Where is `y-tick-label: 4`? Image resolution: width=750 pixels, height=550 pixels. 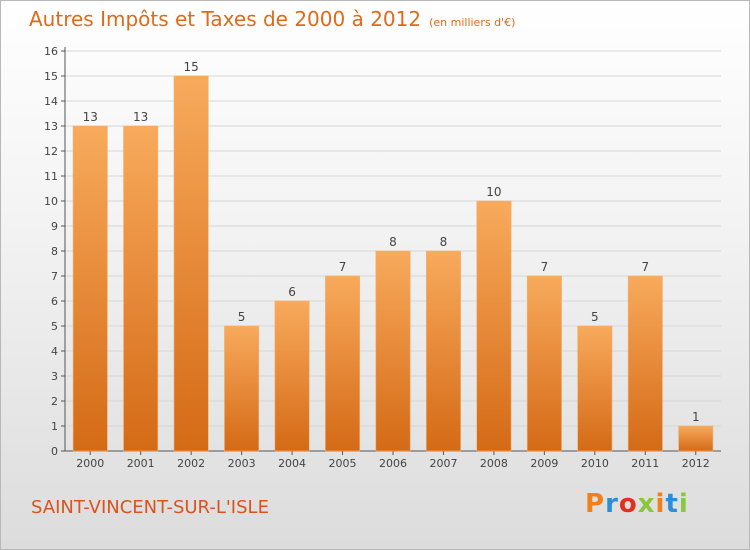
y-tick-label: 4 is located at coordinates (54, 351).